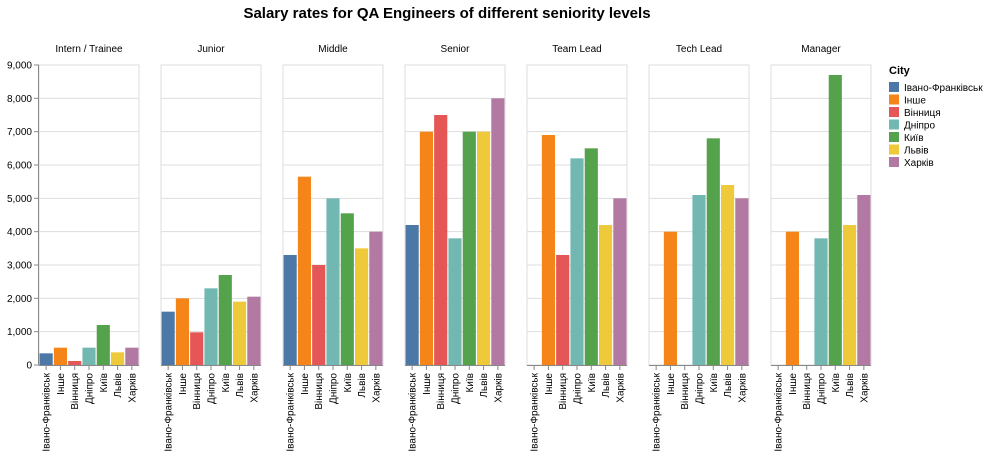 Image resolution: width=994 pixels, height=461 pixels. What do you see at coordinates (900, 71) in the screenshot?
I see `legend-title: City` at bounding box center [900, 71].